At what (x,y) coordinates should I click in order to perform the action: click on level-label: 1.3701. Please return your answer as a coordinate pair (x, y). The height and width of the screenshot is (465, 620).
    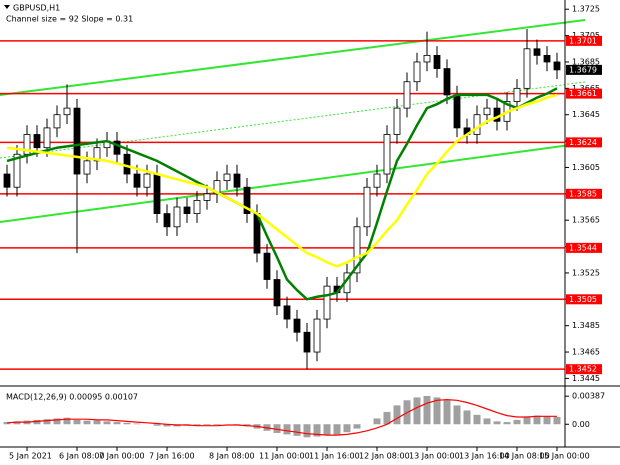
    Looking at the image, I should click on (583, 40).